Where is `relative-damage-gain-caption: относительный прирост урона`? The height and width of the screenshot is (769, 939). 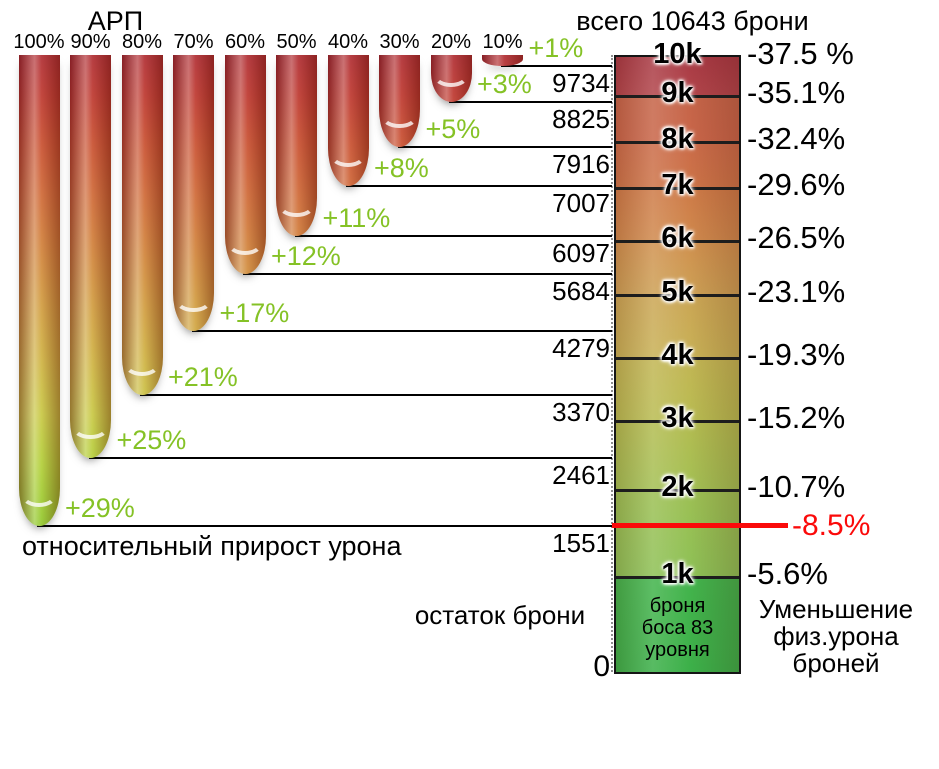
relative-damage-gain-caption: относительный прирост урона is located at coordinates (212, 546).